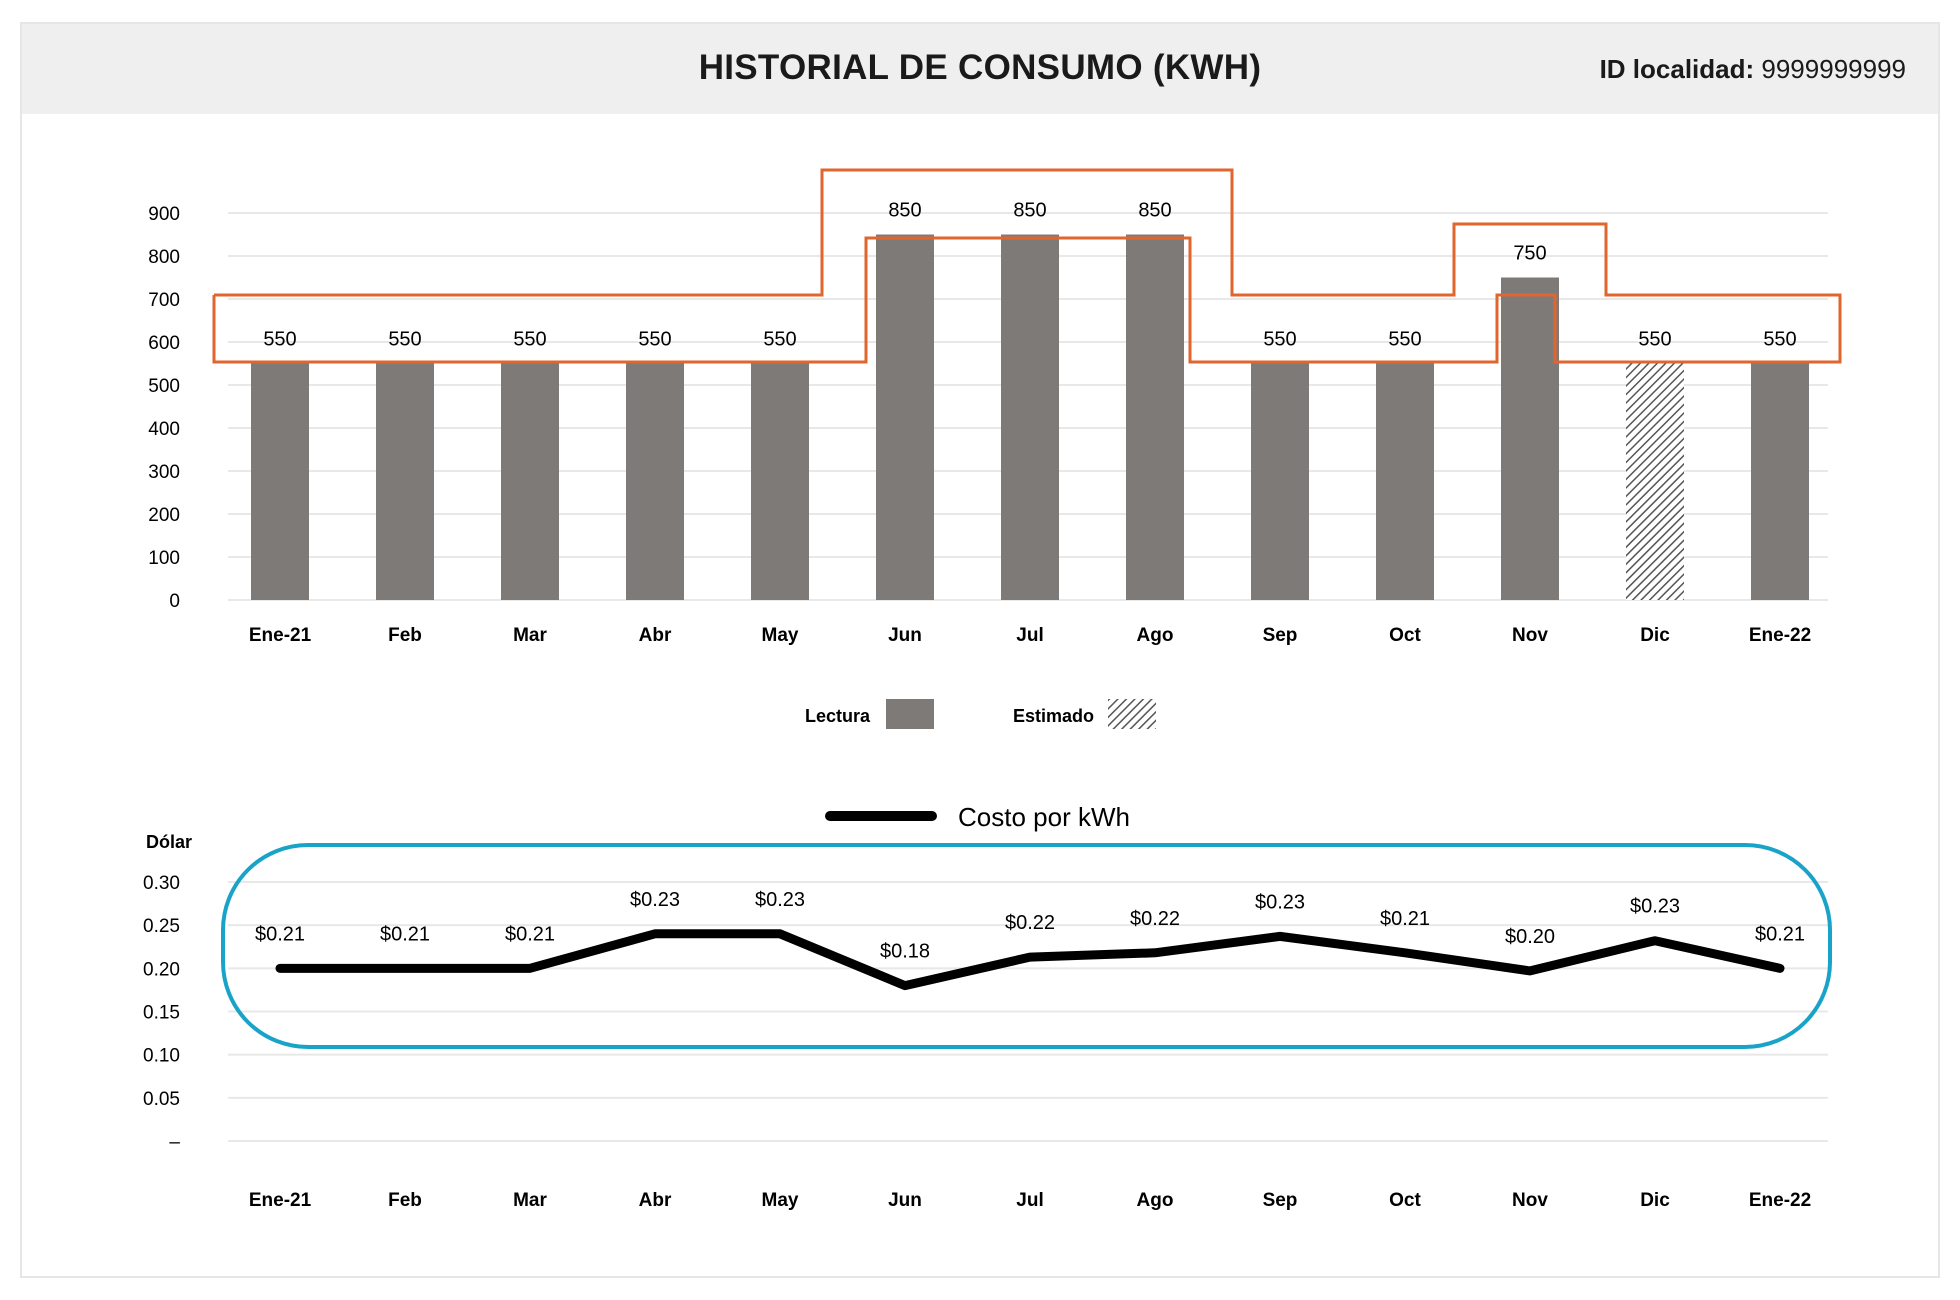 The image size is (1960, 1300). Describe the element at coordinates (164, 515) in the screenshot. I see `bar-y-tick-label: 200` at that location.